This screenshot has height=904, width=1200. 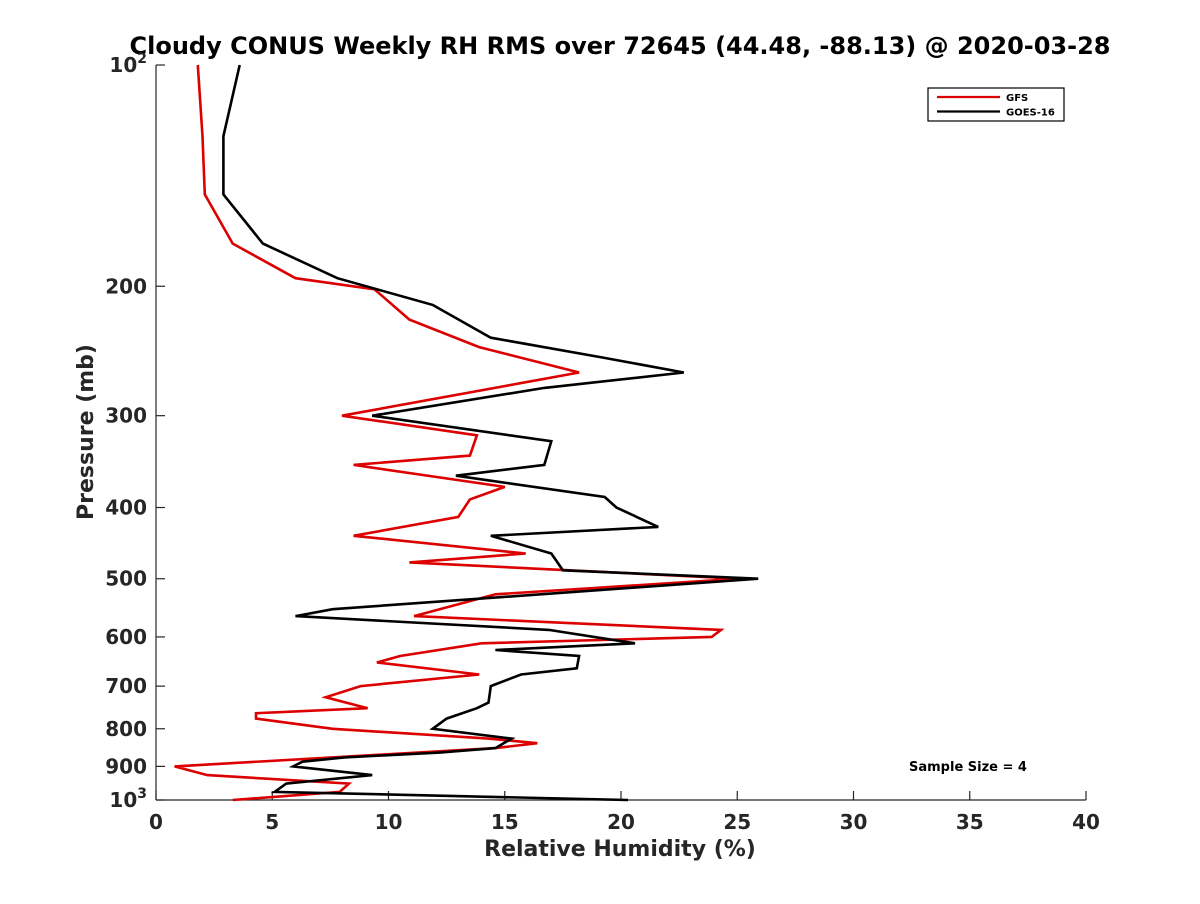 What do you see at coordinates (621, 822) in the screenshot?
I see `x-tick-label: 20` at bounding box center [621, 822].